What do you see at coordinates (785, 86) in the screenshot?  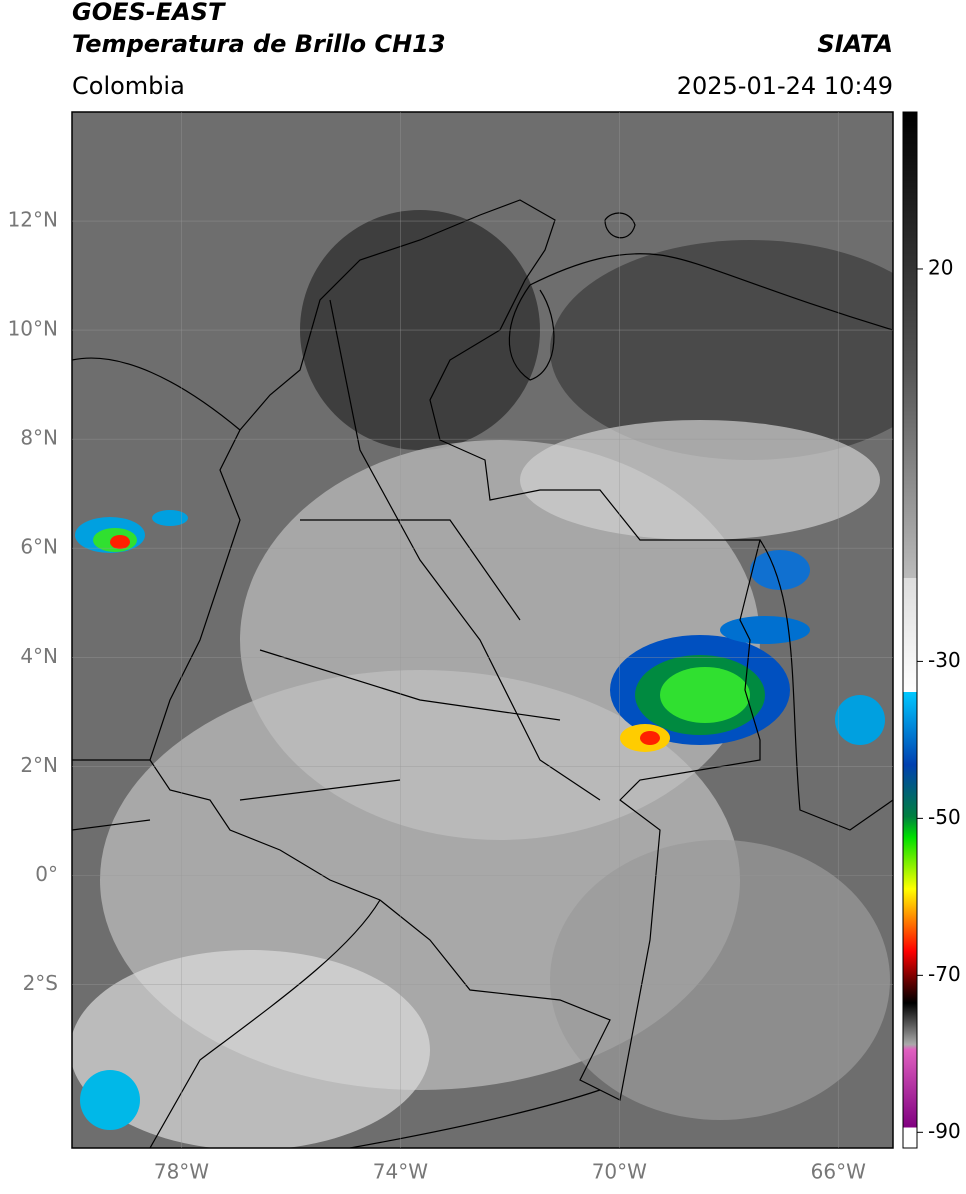 I see `datetime: 2025-01-24 10:49` at bounding box center [785, 86].